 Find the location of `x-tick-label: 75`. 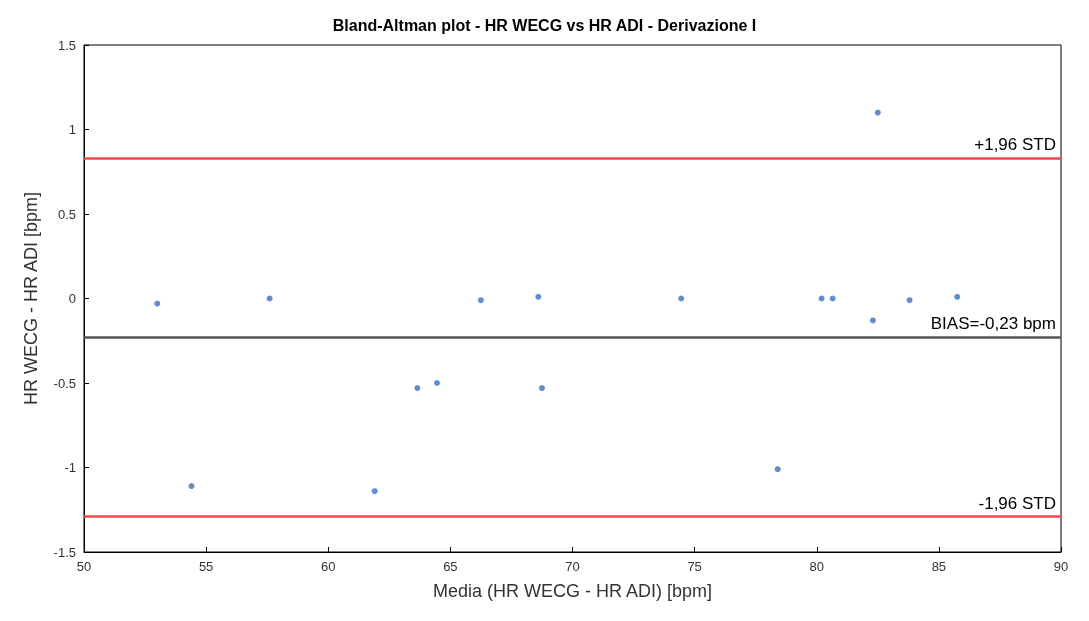

x-tick-label: 75 is located at coordinates (694, 566).